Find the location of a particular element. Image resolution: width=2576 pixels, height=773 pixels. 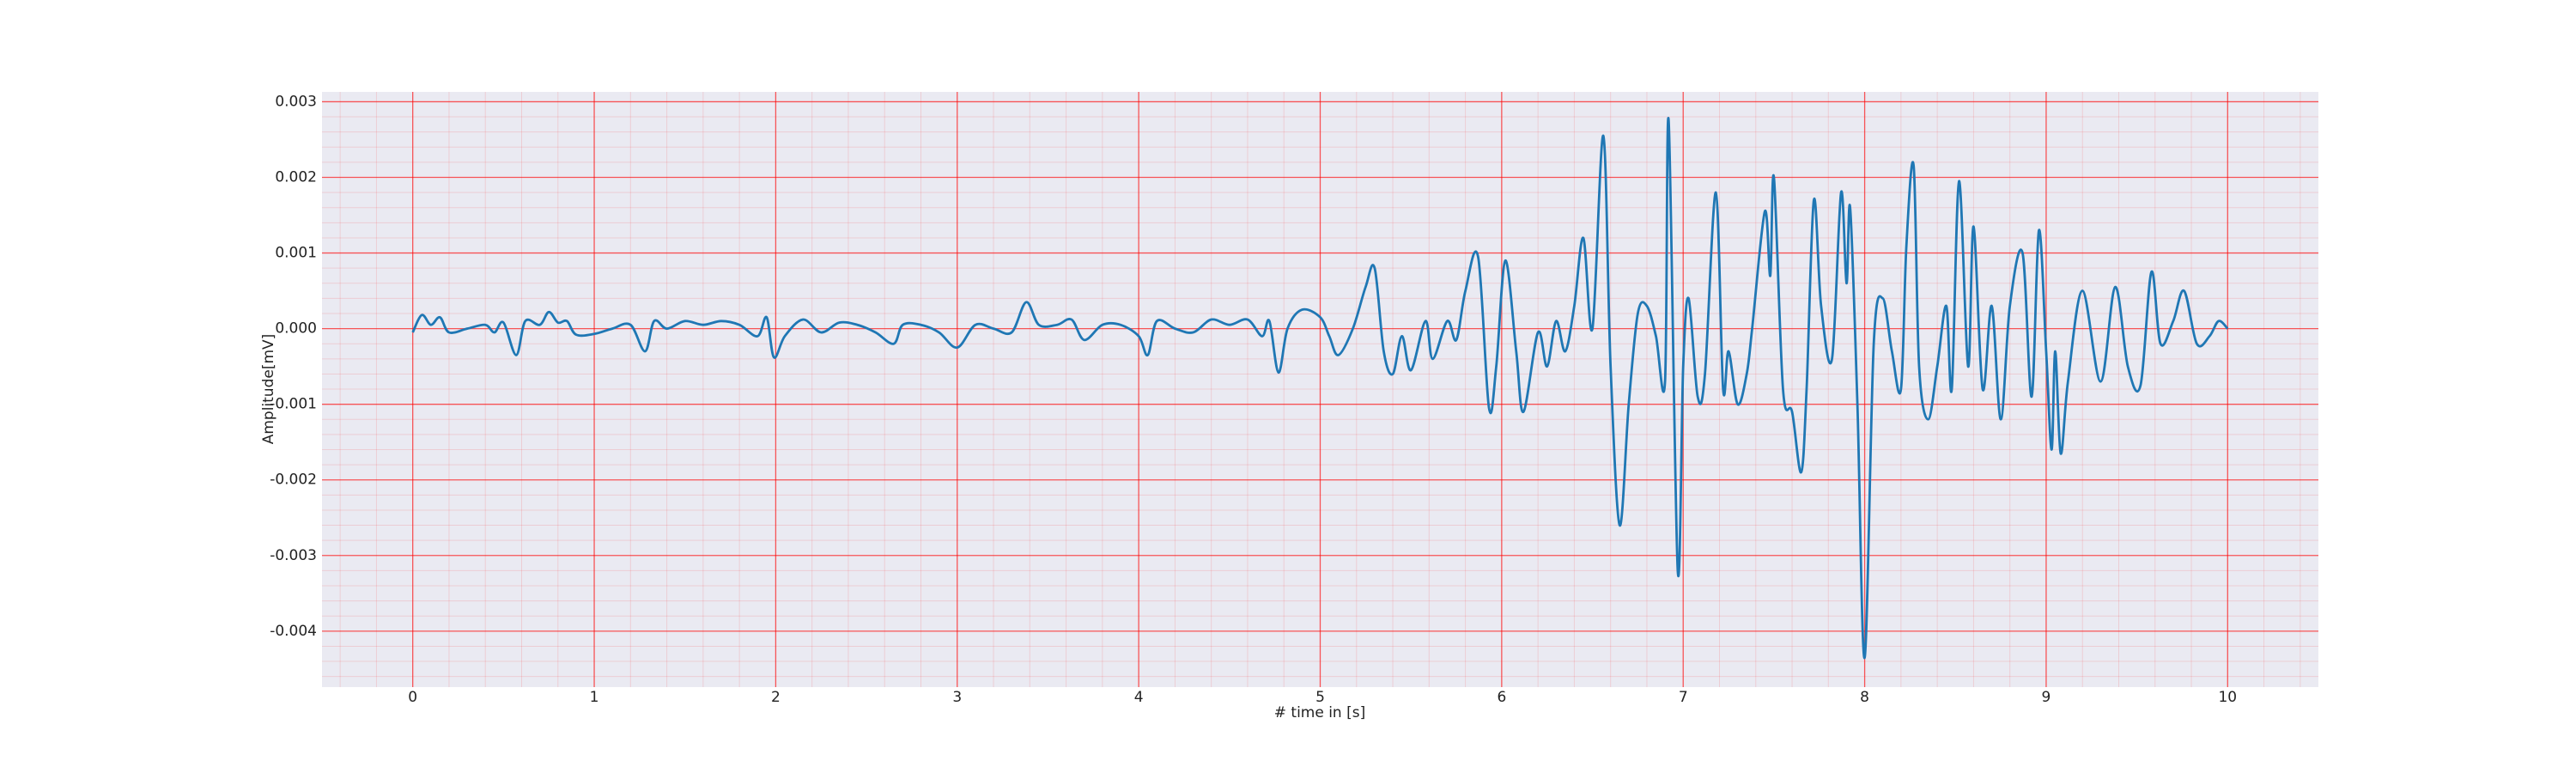

y-tick-label: 0.003 is located at coordinates (296, 101).